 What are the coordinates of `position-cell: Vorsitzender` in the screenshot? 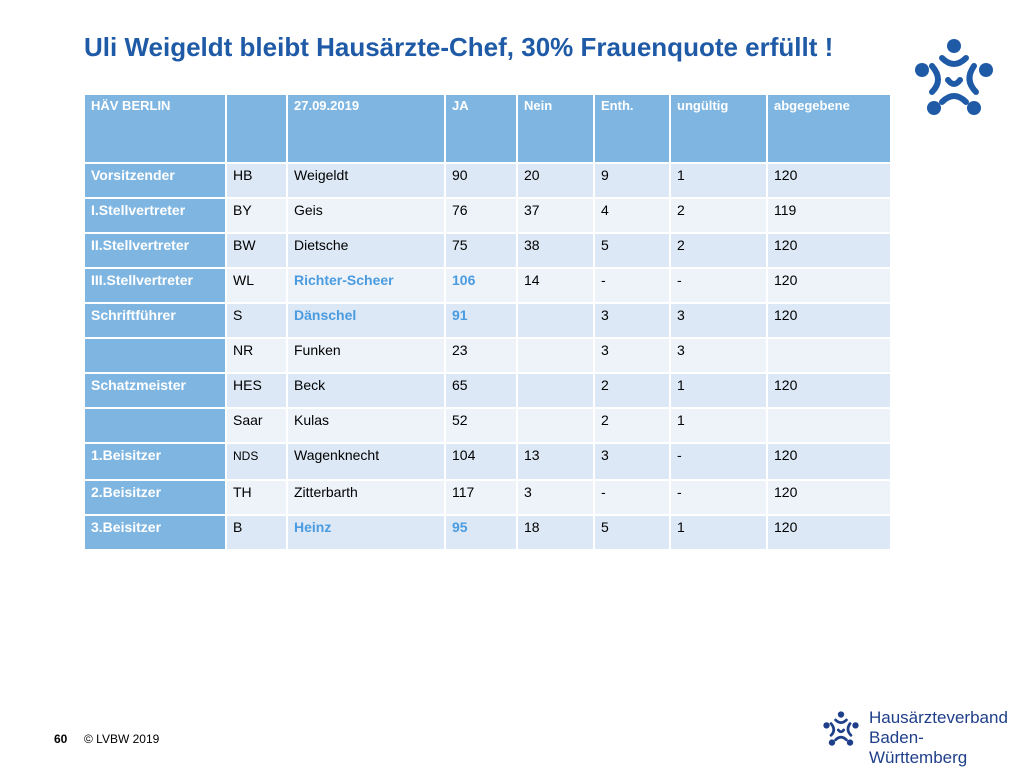 It's located at (155, 180).